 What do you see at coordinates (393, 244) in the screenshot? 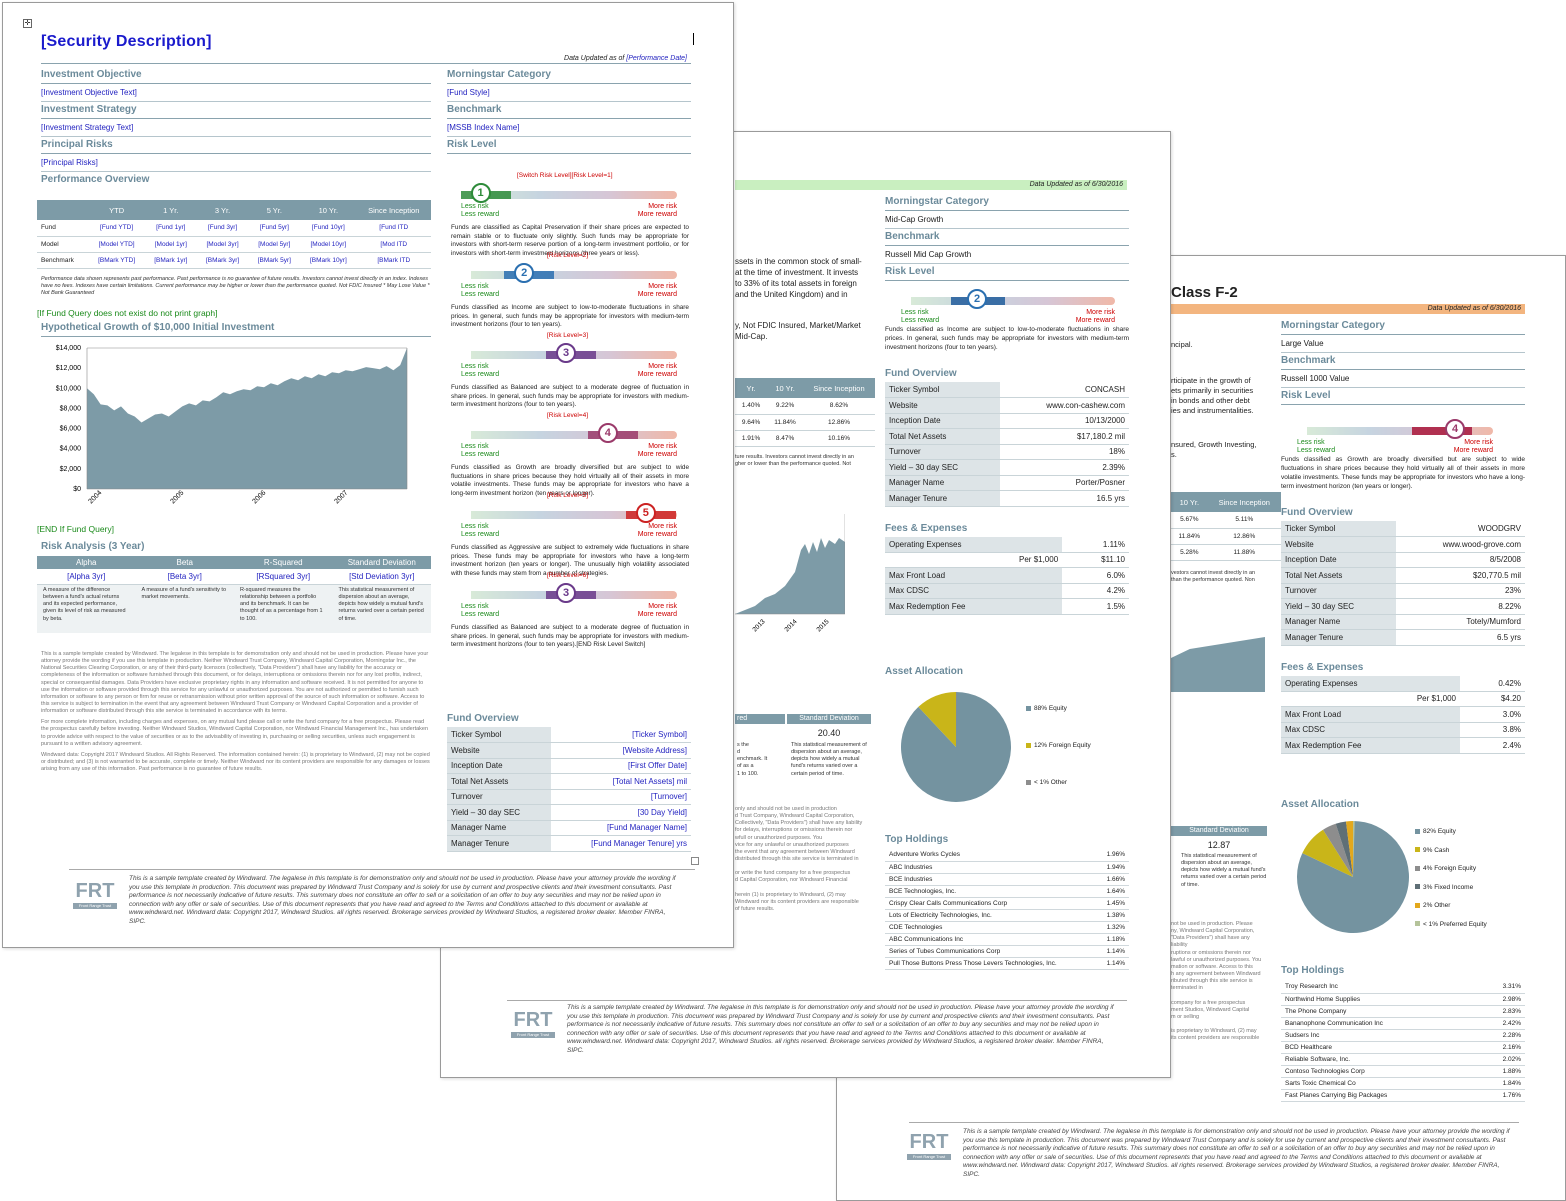
I see `merge-field: [Mod ITD` at bounding box center [393, 244].